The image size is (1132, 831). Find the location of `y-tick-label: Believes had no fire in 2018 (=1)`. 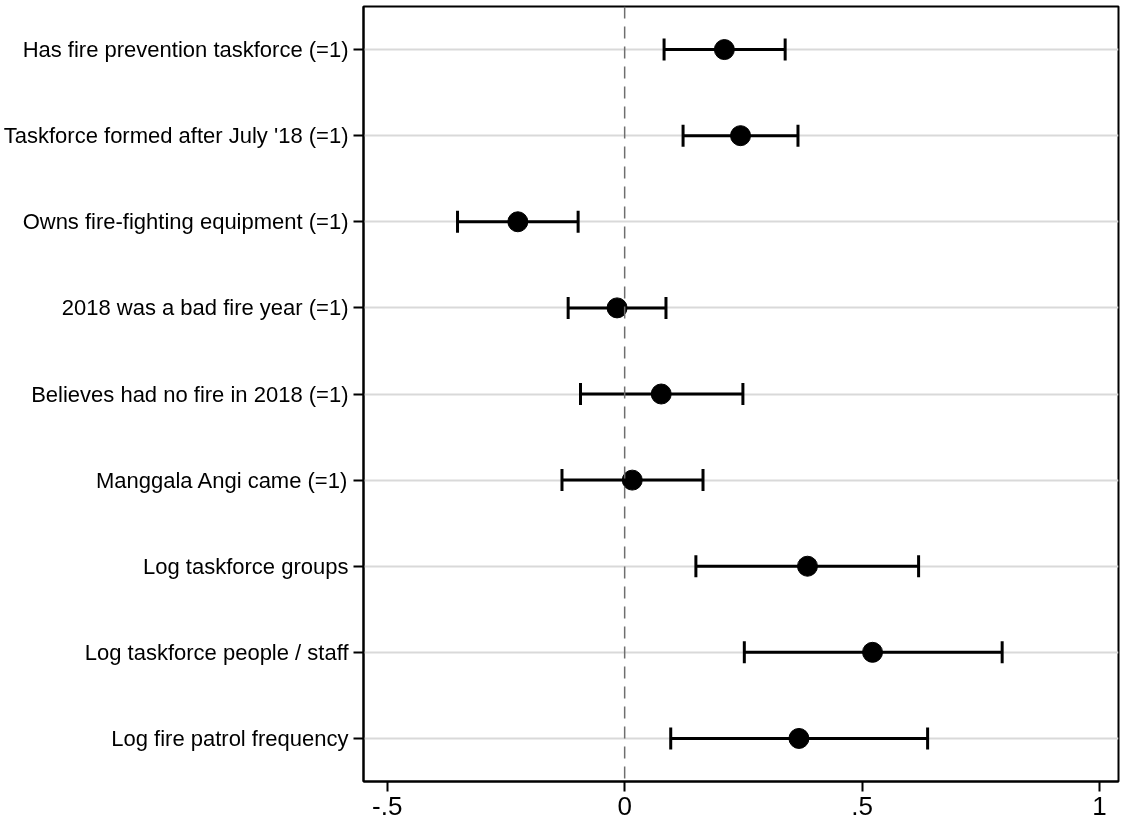

y-tick-label: Believes had no fire in 2018 (=1) is located at coordinates (190, 394).